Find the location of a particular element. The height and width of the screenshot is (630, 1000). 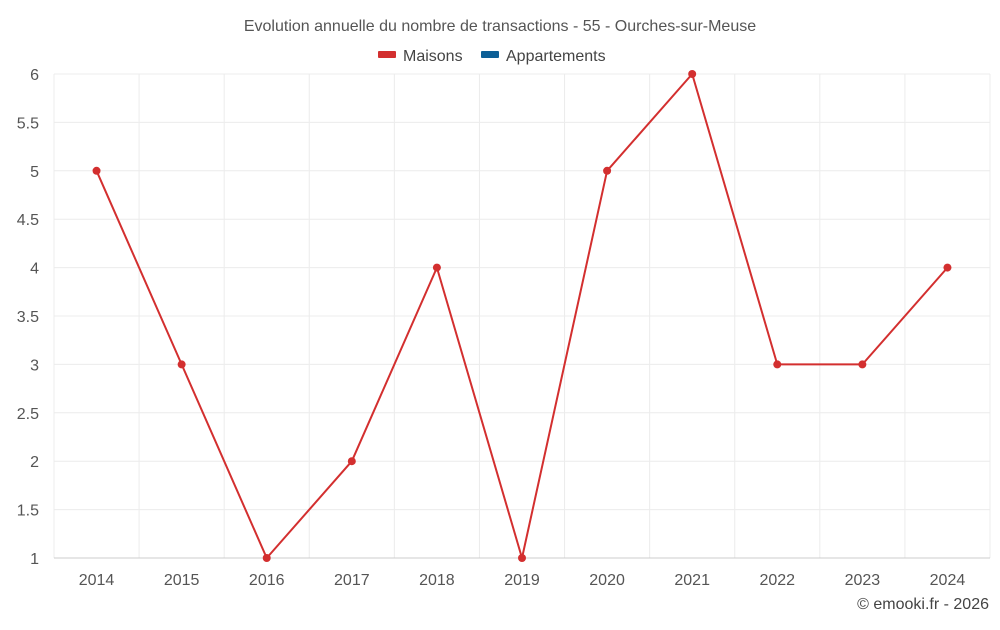

y-tick-label: 5 is located at coordinates (34, 172).